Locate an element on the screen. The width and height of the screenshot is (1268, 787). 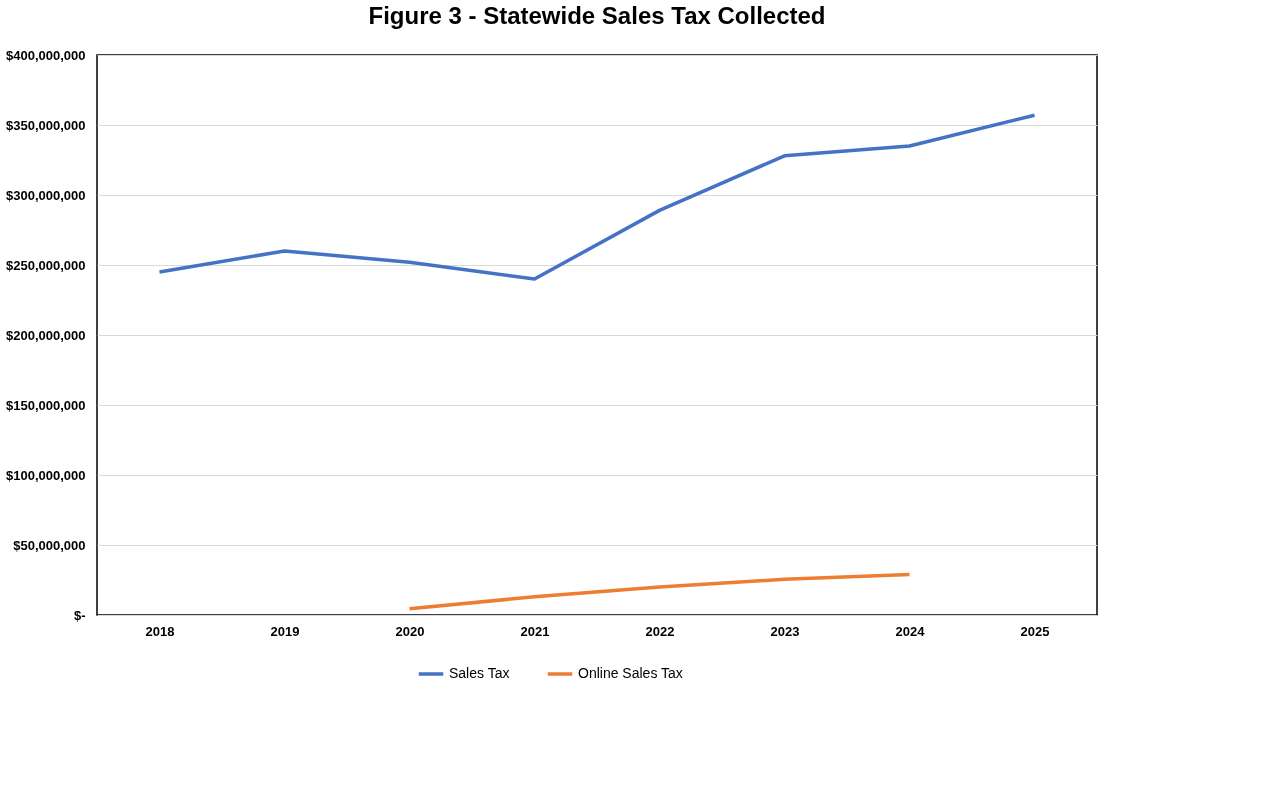
y-tick-label: $200,000,000 is located at coordinates (45, 335).